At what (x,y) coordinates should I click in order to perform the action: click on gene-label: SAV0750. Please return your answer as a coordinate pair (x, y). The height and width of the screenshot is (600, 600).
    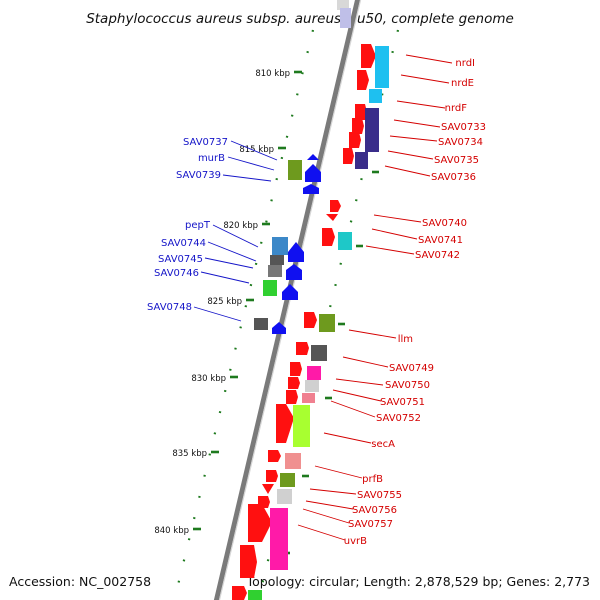
    Looking at the image, I should click on (407, 385).